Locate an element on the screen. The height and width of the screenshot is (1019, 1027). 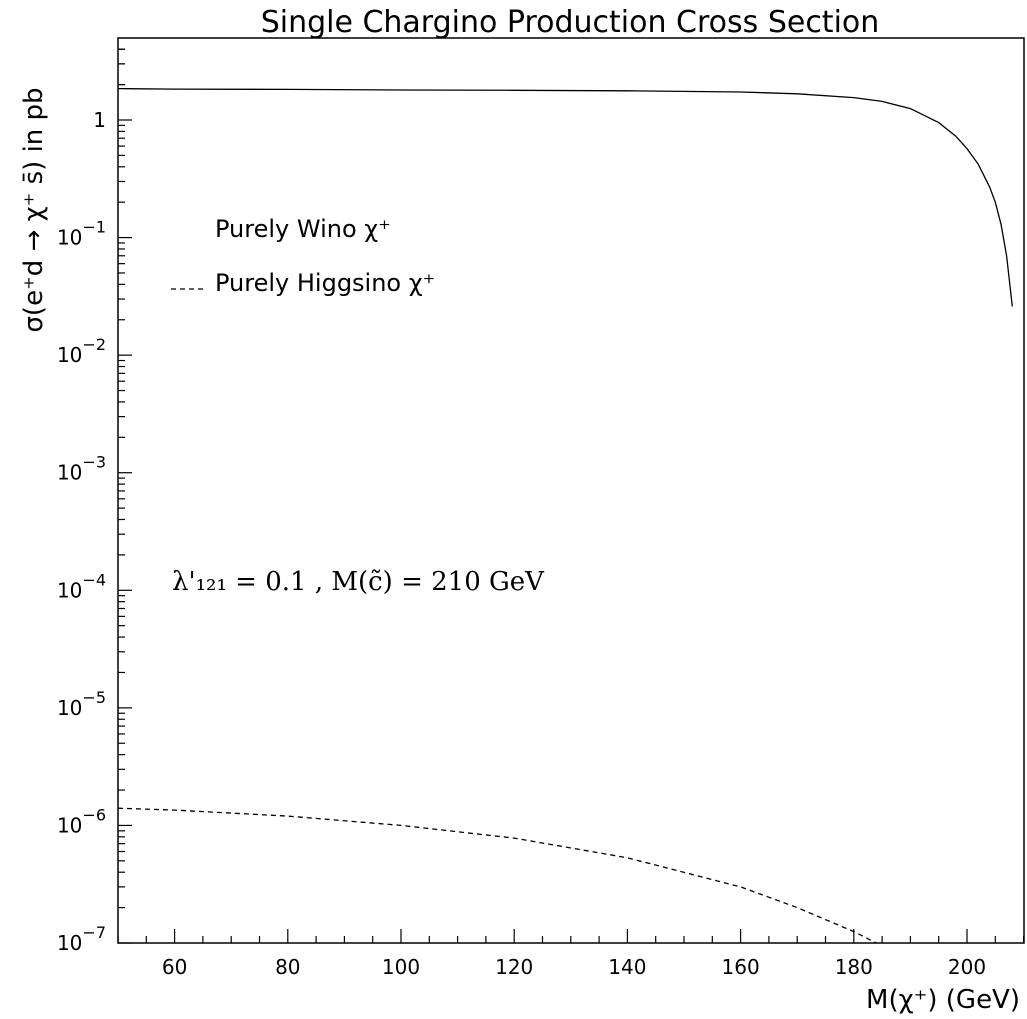
y-tick-label: 10⁻¹ is located at coordinates (81, 234).